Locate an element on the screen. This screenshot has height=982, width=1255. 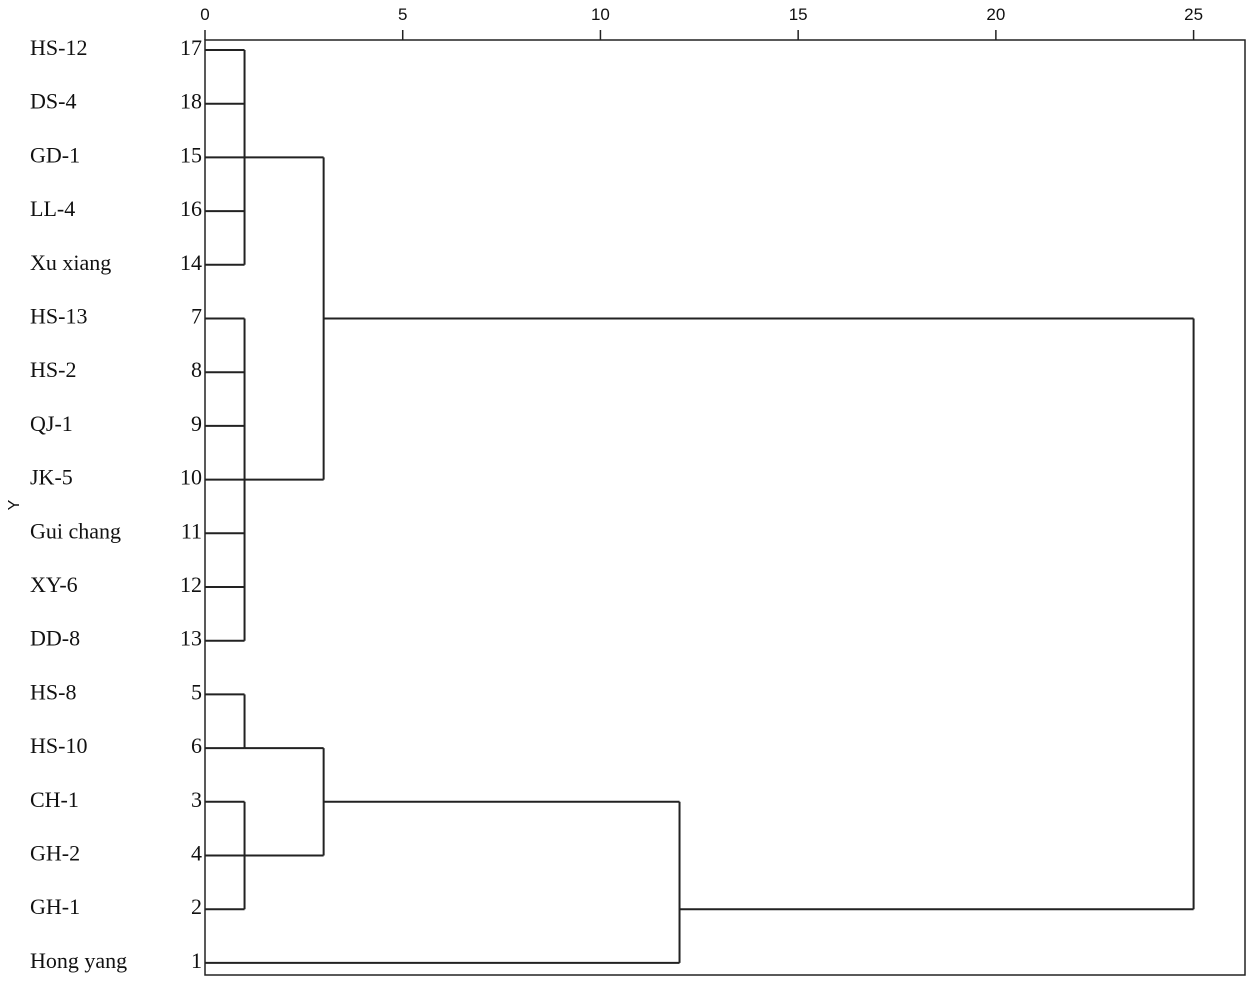
leaf-label: DD-8 is located at coordinates (55, 638).